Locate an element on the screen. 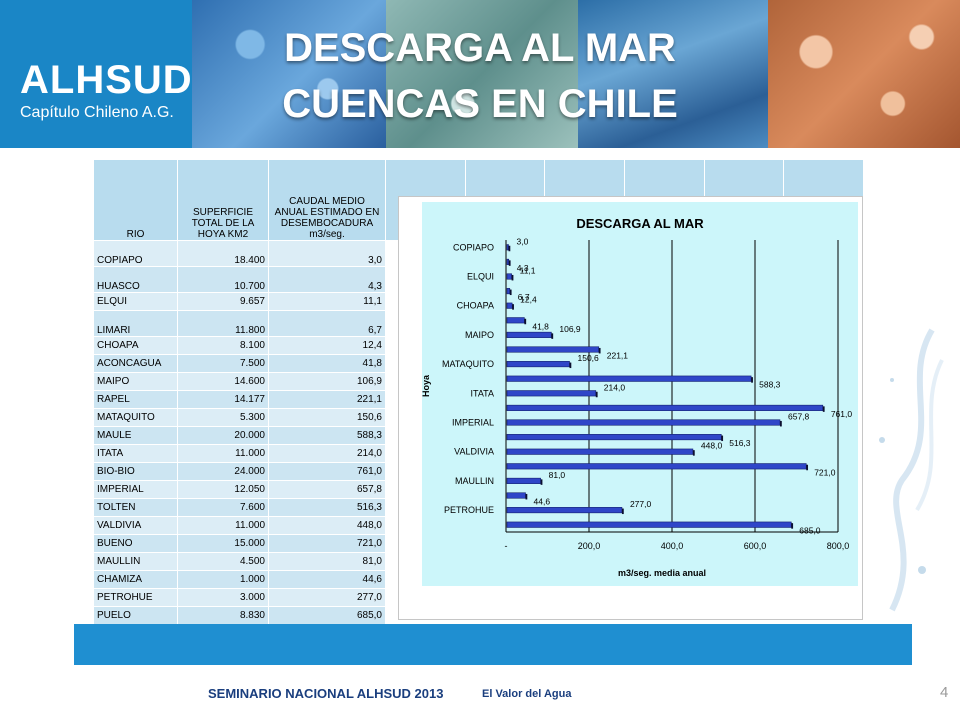  title-line-1: DESCARGA AL MAR is located at coordinates (480, 48).